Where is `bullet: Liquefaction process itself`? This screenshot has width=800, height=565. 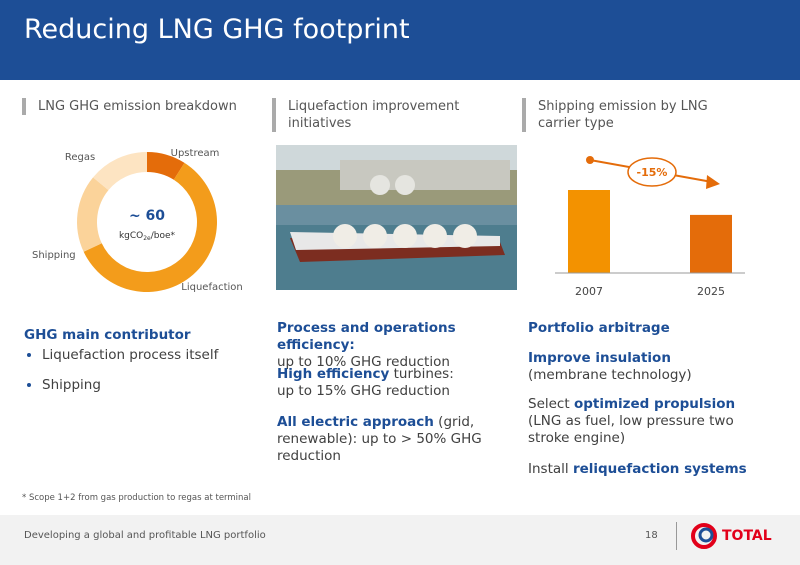
bullet: Liquefaction process itself is located at coordinates (130, 355).